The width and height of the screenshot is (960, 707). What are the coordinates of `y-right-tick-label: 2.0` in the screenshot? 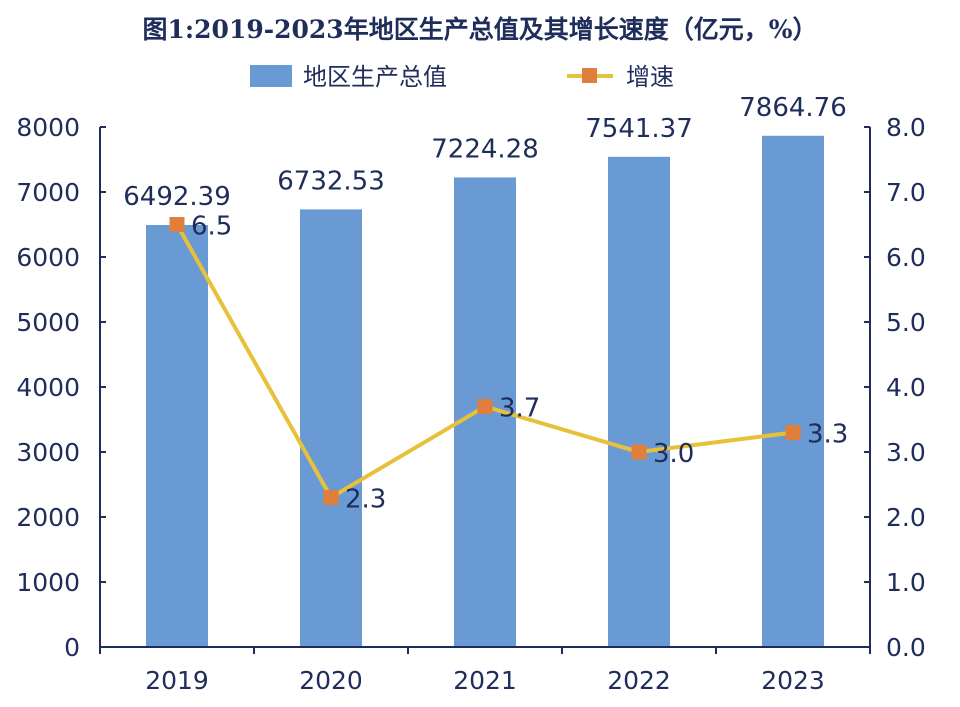 It's located at (906, 517).